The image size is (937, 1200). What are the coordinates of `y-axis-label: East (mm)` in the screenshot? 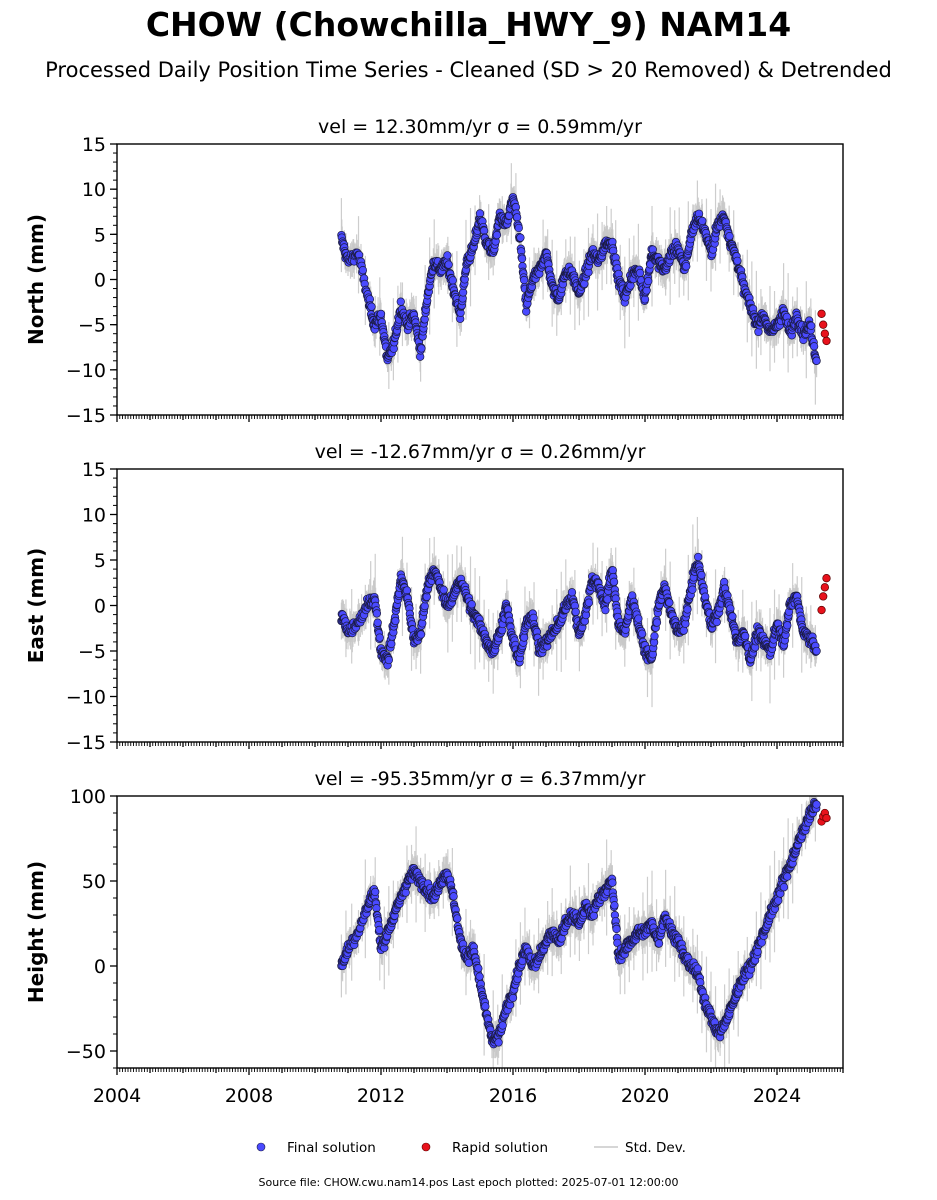 It's located at (36, 606).